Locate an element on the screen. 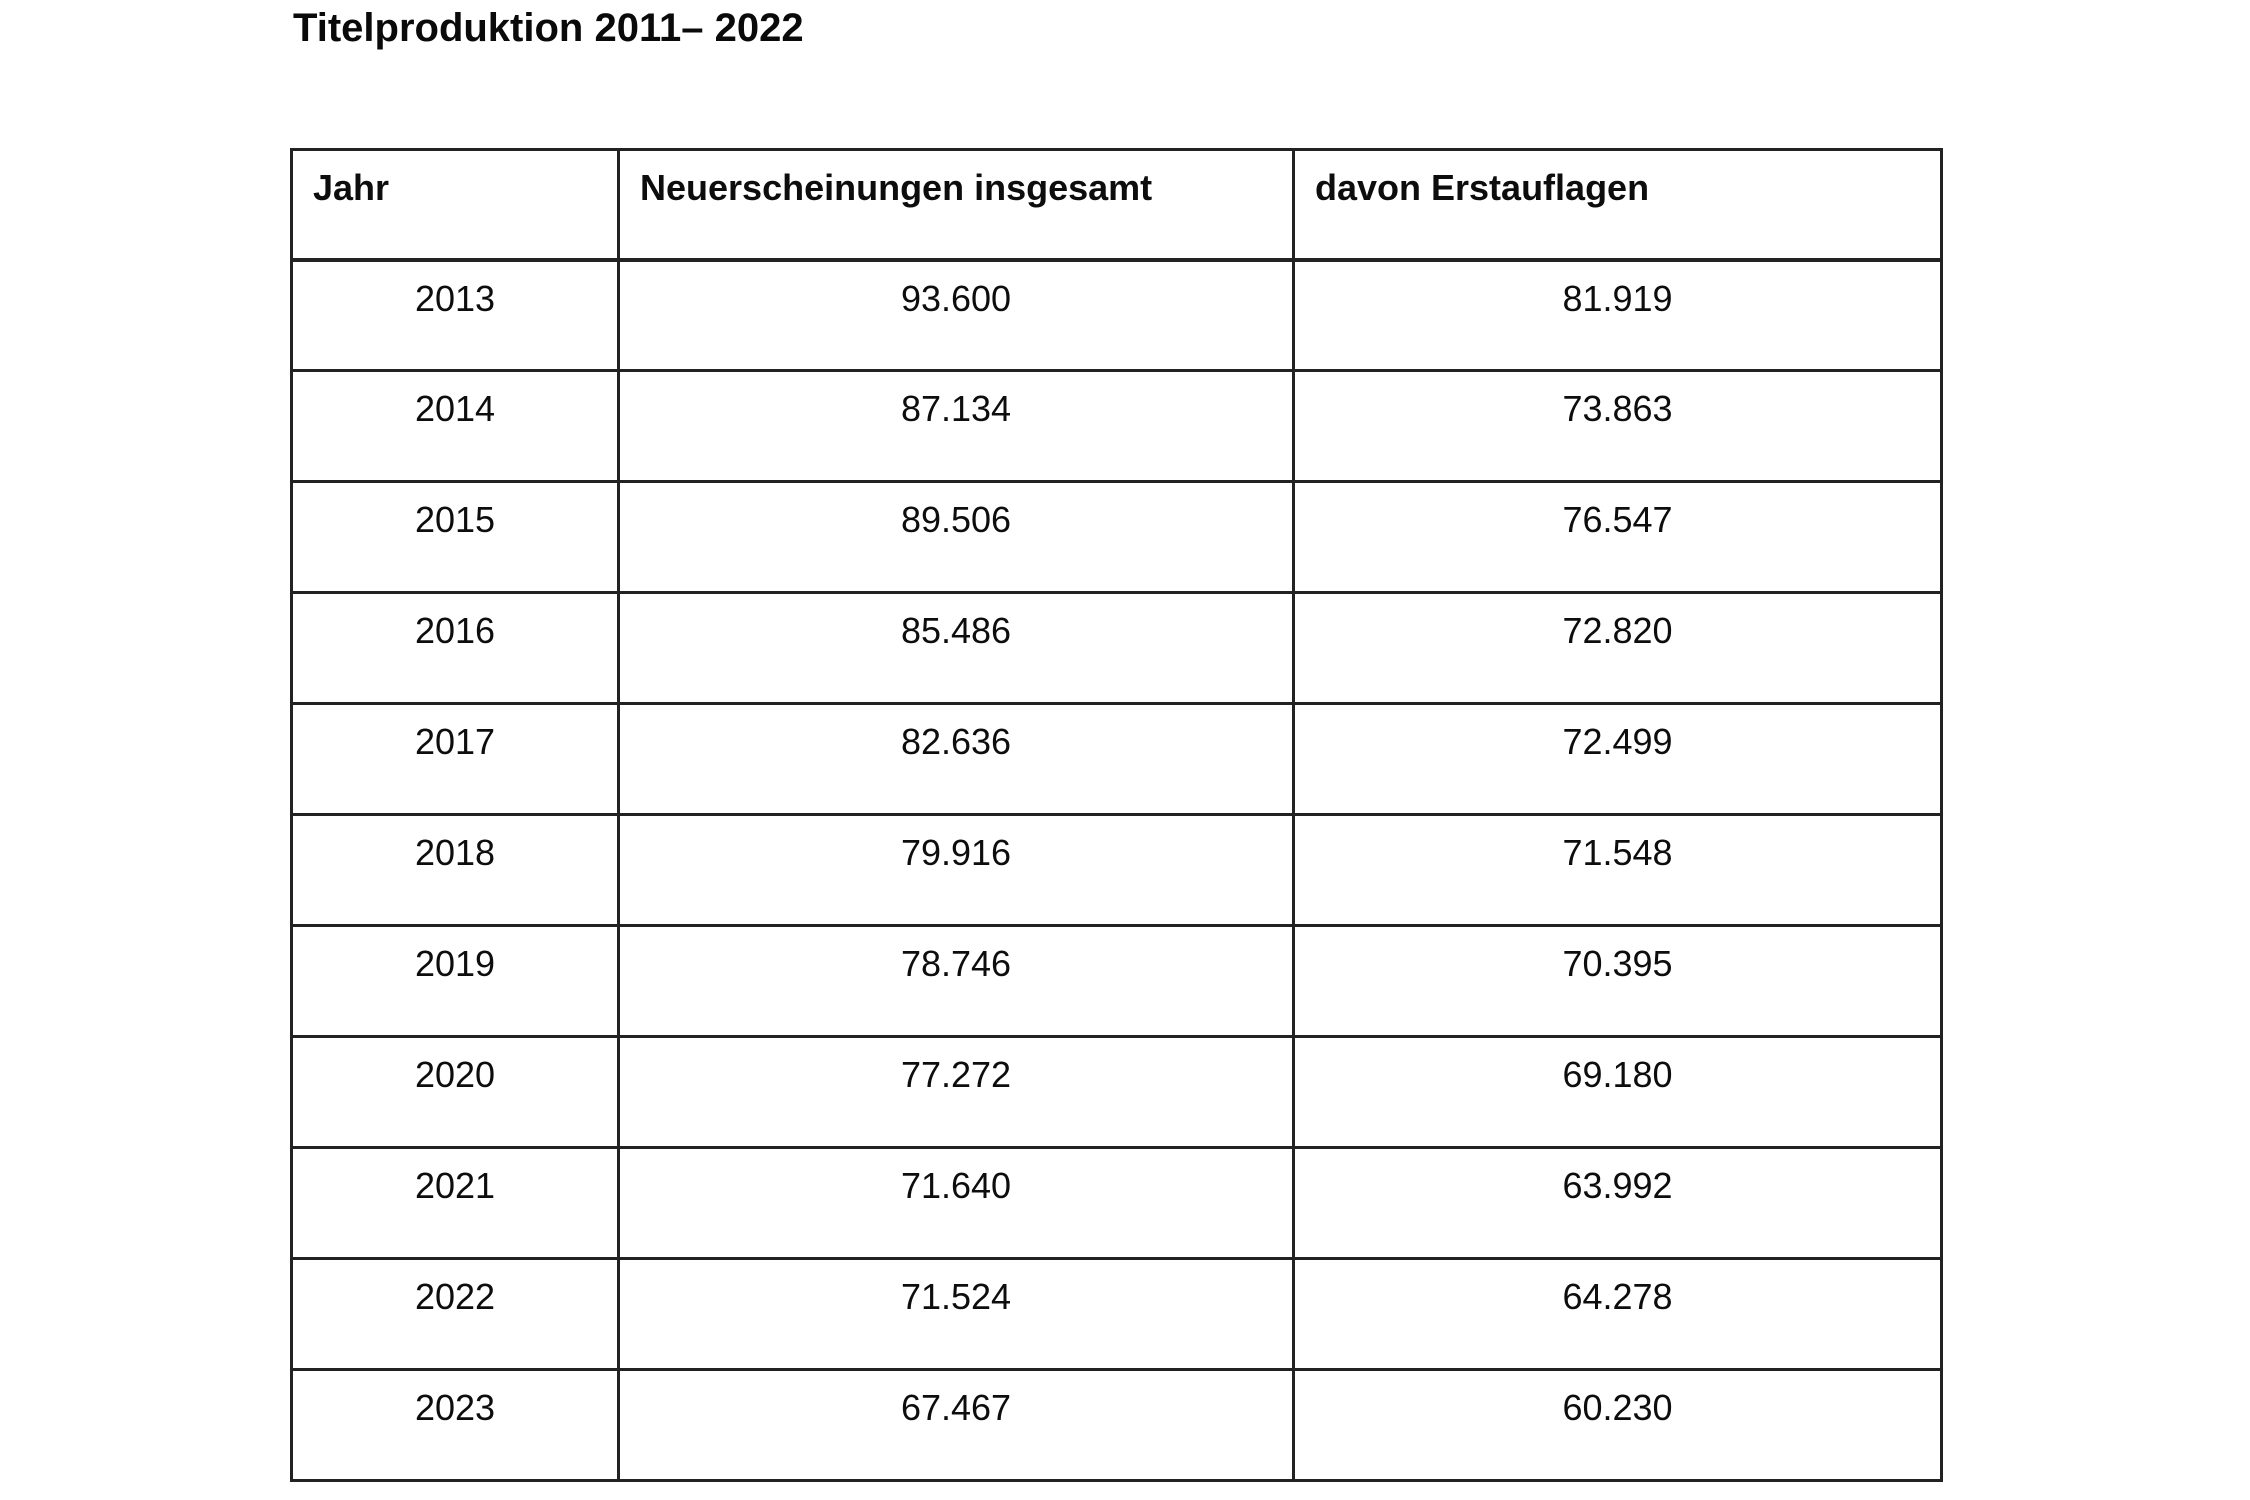 The image size is (2250, 1500). table-row: 2015 89.506 76.547 is located at coordinates (1116, 537).